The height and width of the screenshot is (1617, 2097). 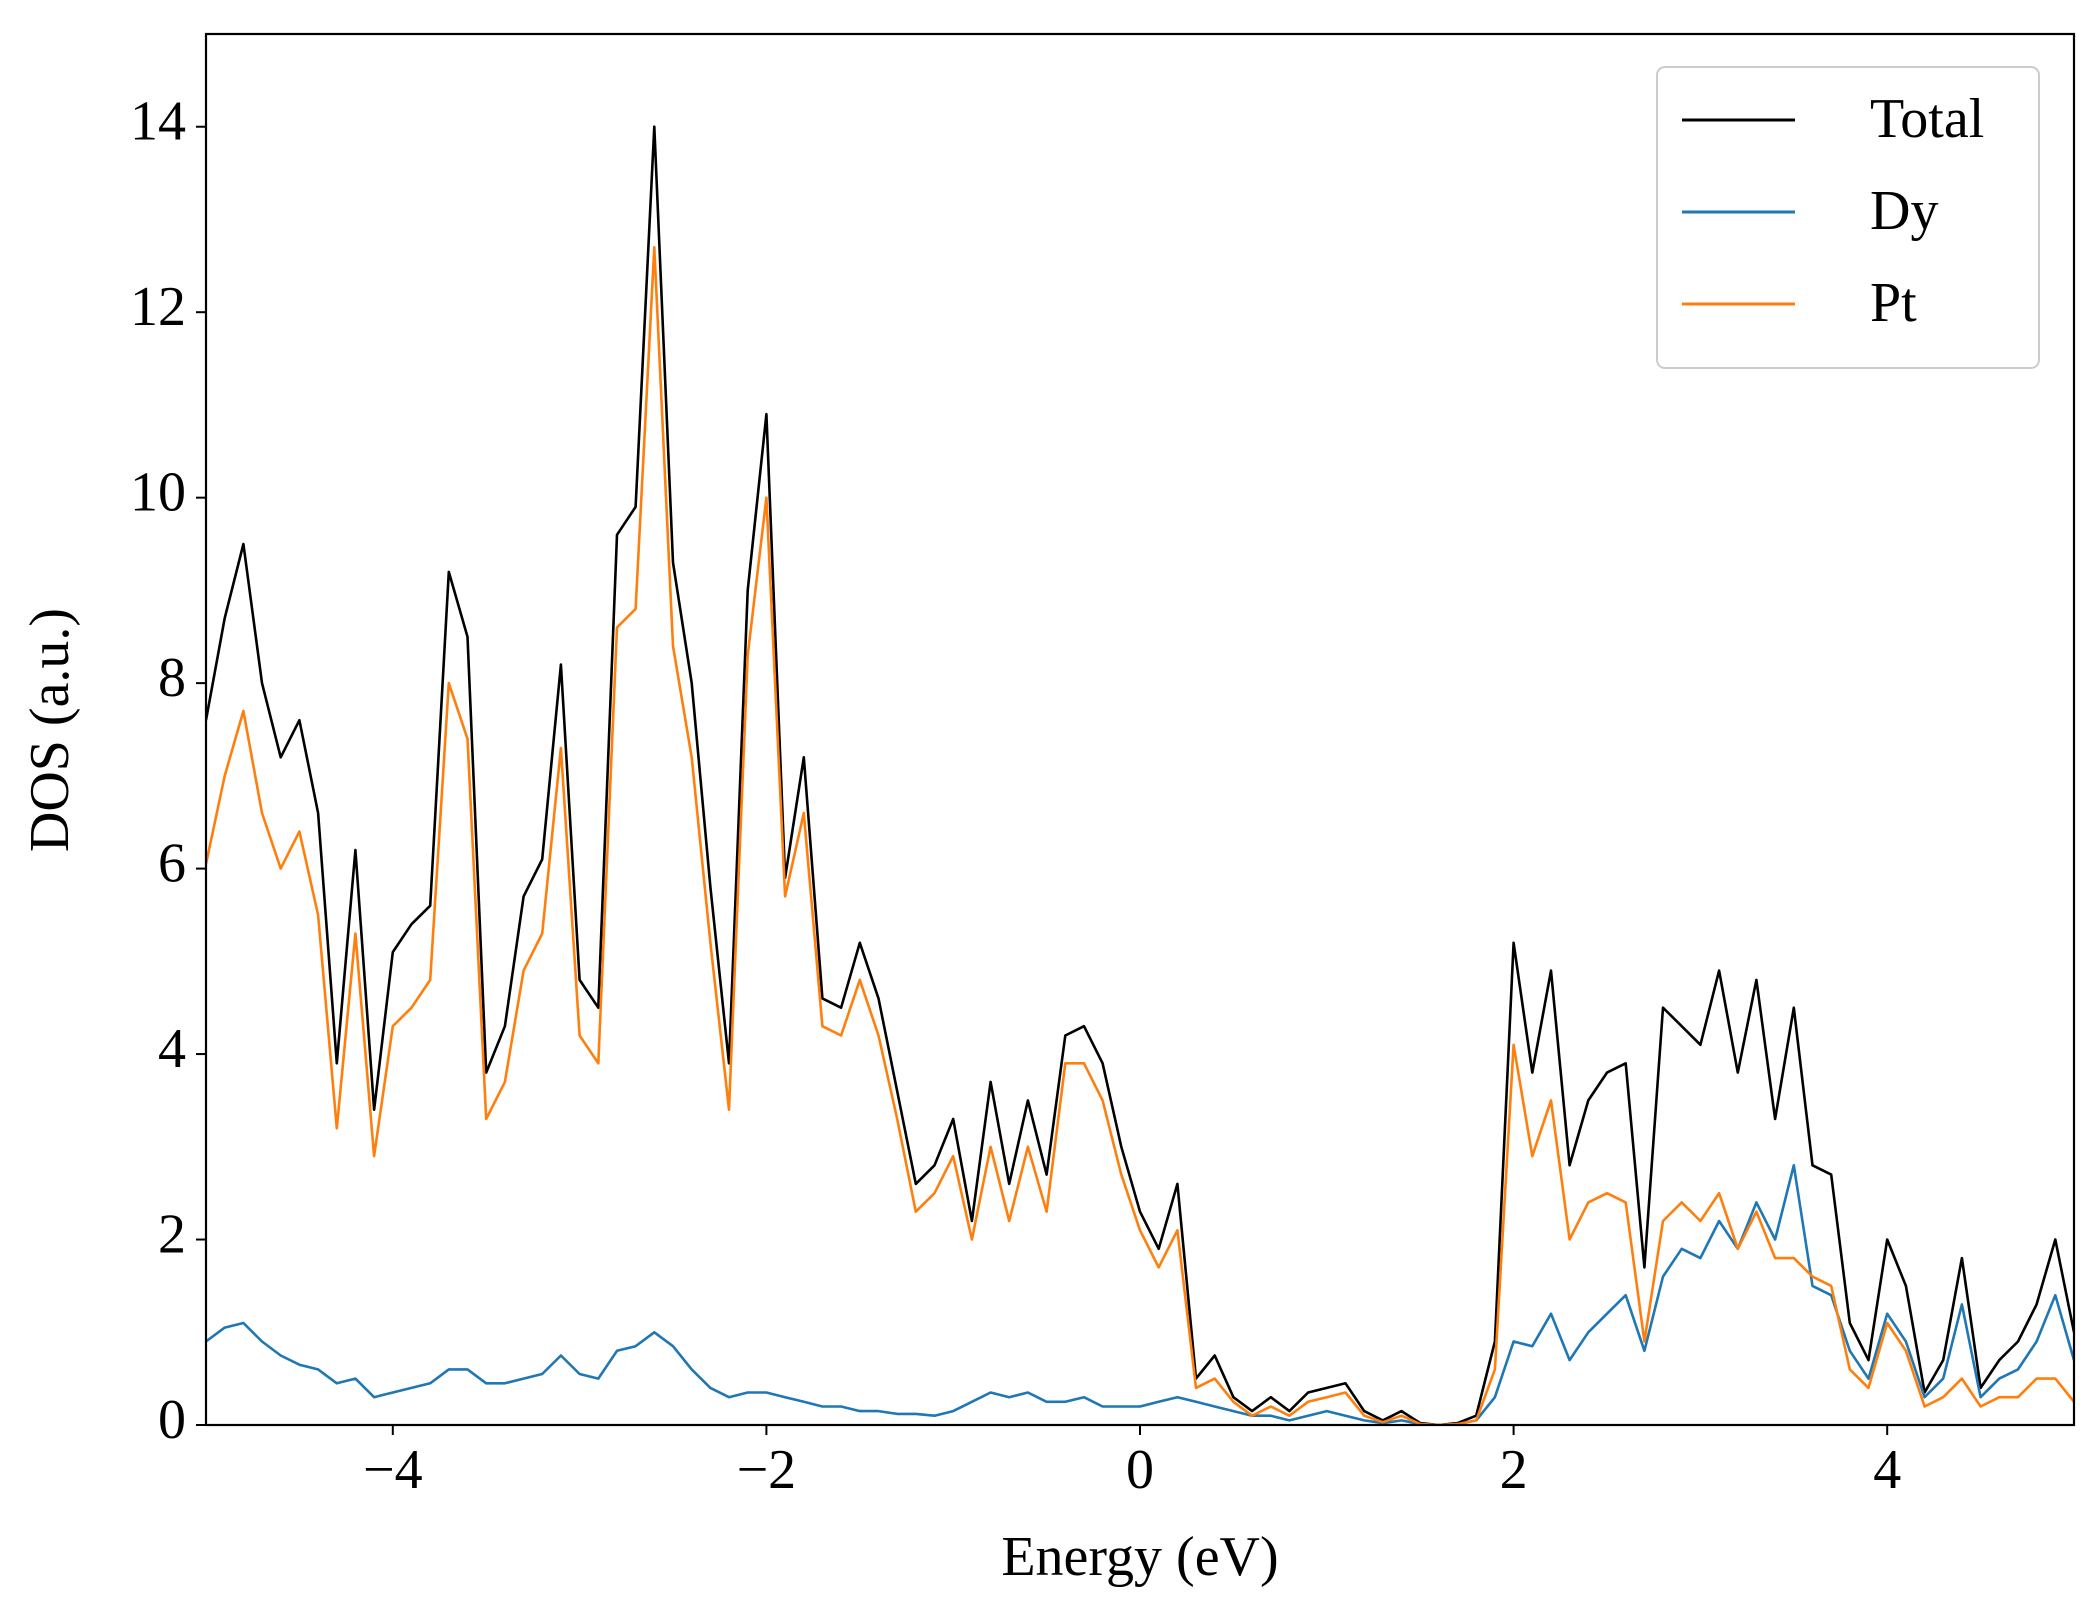 What do you see at coordinates (1140, 1294) in the screenshot?
I see `series-line` at bounding box center [1140, 1294].